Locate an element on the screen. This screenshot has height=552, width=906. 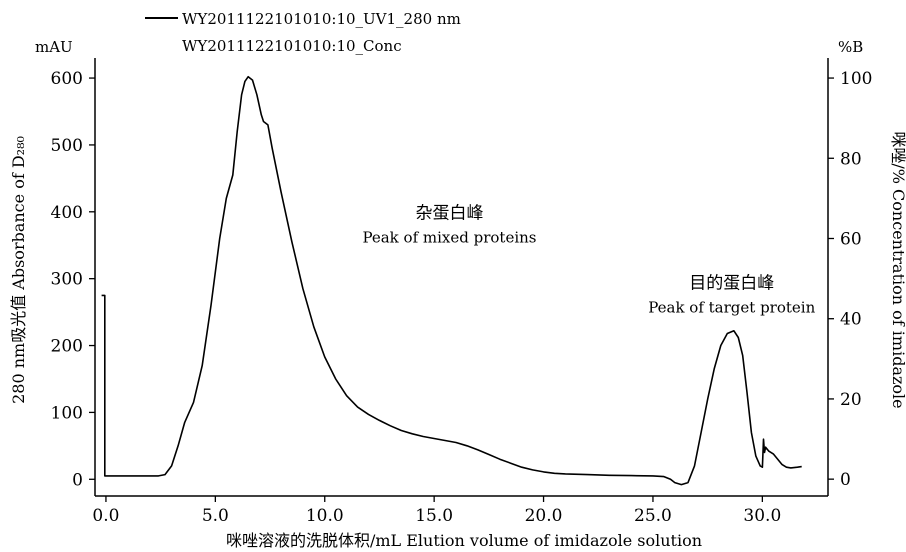
x-ticks: 0.0 5.0 10.0 15.0 20.0 25.0 30.0 is located at coordinates (436, 511).